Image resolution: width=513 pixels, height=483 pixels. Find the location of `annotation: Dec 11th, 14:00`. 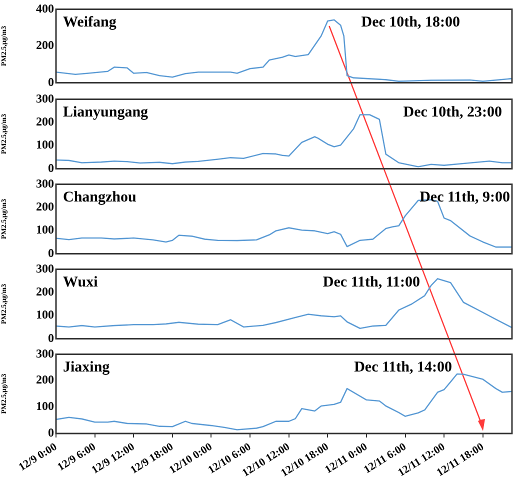

annotation: Dec 11th, 14:00 is located at coordinates (403, 368).